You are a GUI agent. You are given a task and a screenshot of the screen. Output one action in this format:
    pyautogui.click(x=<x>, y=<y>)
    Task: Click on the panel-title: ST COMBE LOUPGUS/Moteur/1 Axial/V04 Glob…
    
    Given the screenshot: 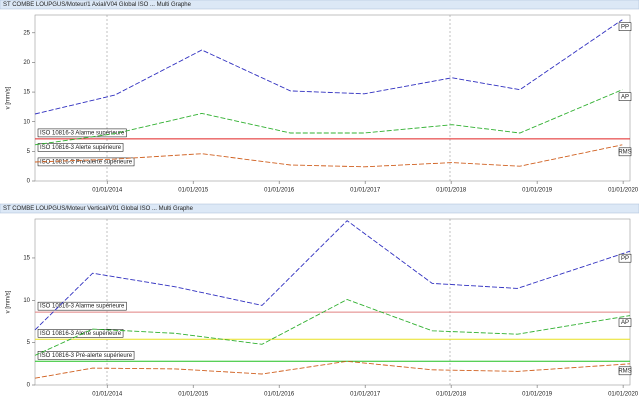 What is the action you would take?
    pyautogui.click(x=97, y=5)
    